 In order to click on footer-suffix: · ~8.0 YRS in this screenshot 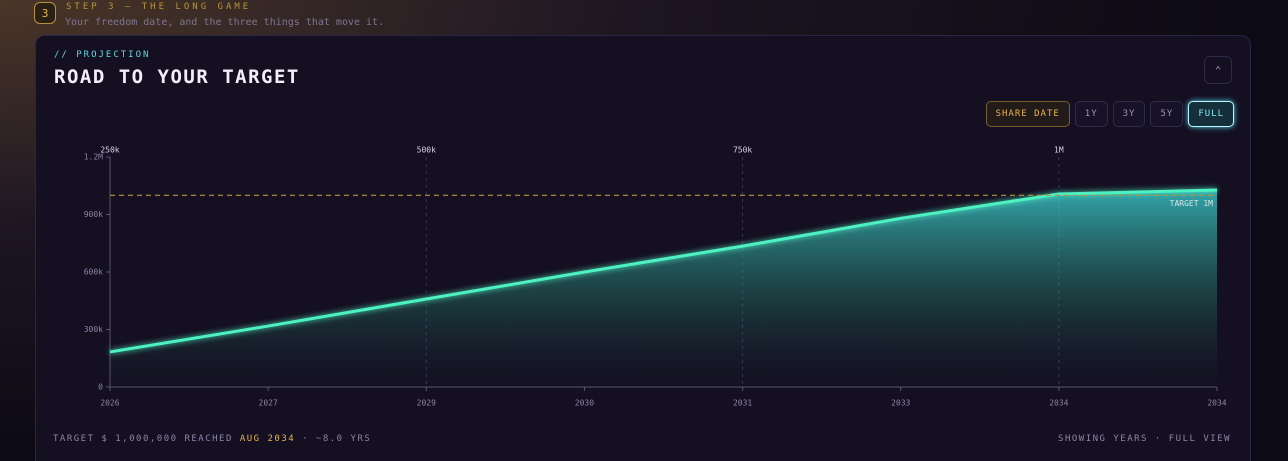, I will do `click(337, 439)`.